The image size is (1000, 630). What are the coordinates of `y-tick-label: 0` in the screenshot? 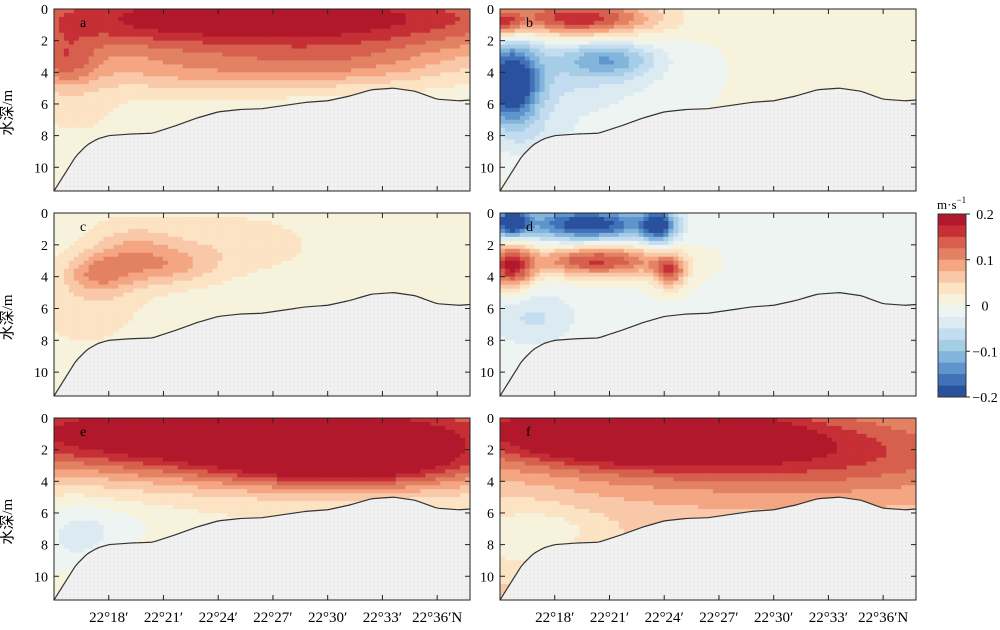 It's located at (44, 10).